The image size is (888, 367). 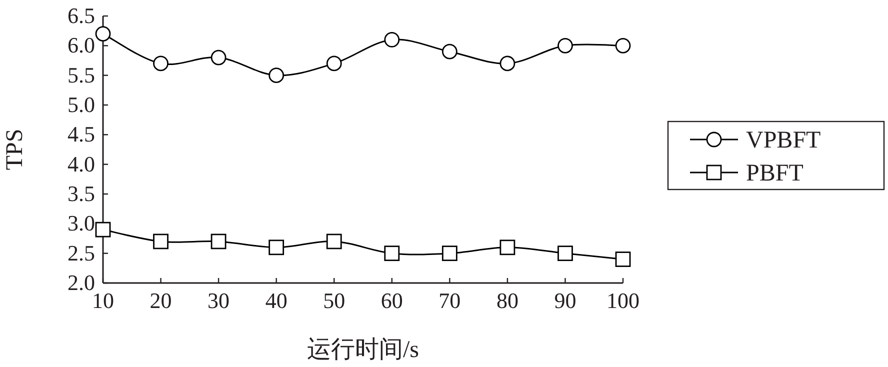 I want to click on x-tick-label: 80, so click(x=507, y=300).